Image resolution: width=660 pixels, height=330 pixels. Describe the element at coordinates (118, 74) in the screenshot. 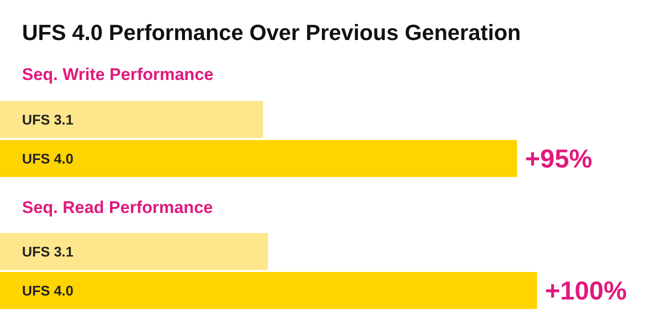

I see `chart-subtitle: Seq. Write Performance` at that location.